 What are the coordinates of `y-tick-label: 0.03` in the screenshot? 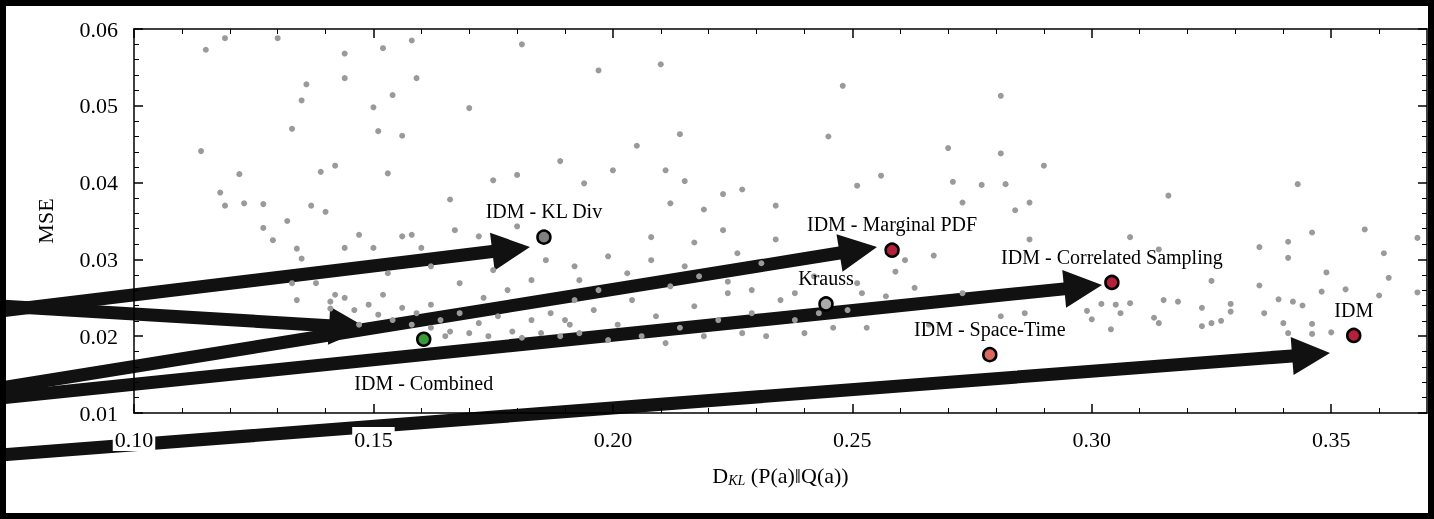 It's located at (98, 259).